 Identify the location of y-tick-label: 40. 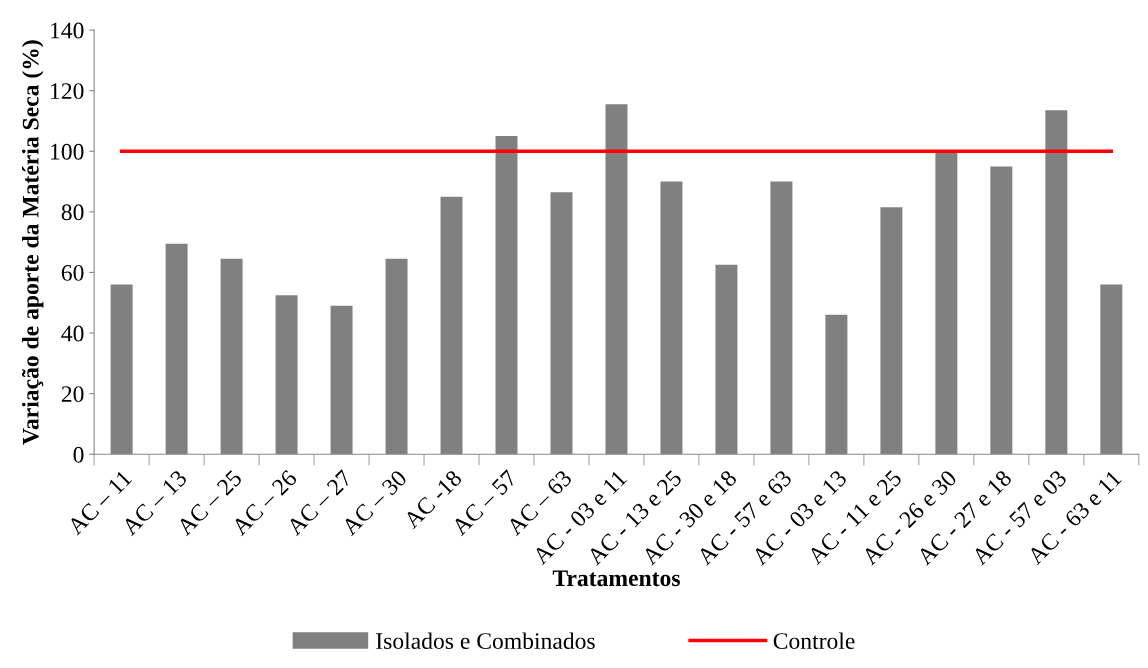
(72, 333).